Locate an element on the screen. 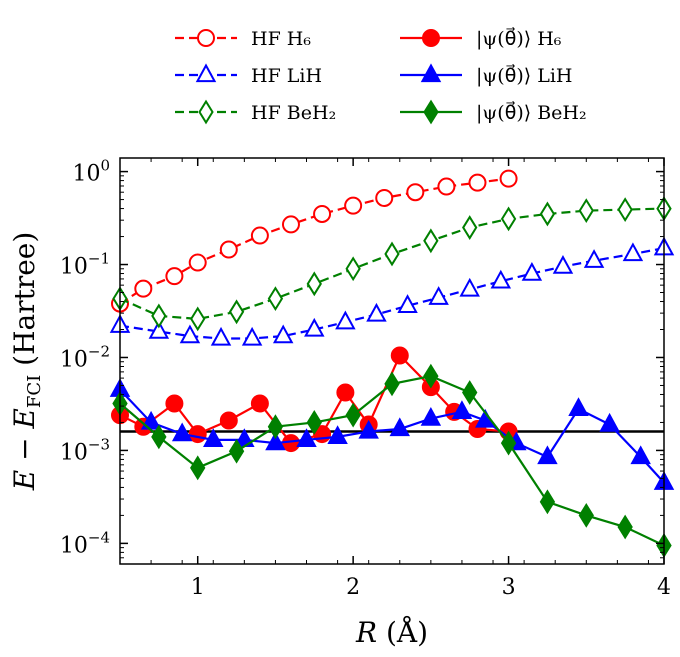  x-tick-label-1: 2 is located at coordinates (353, 587).